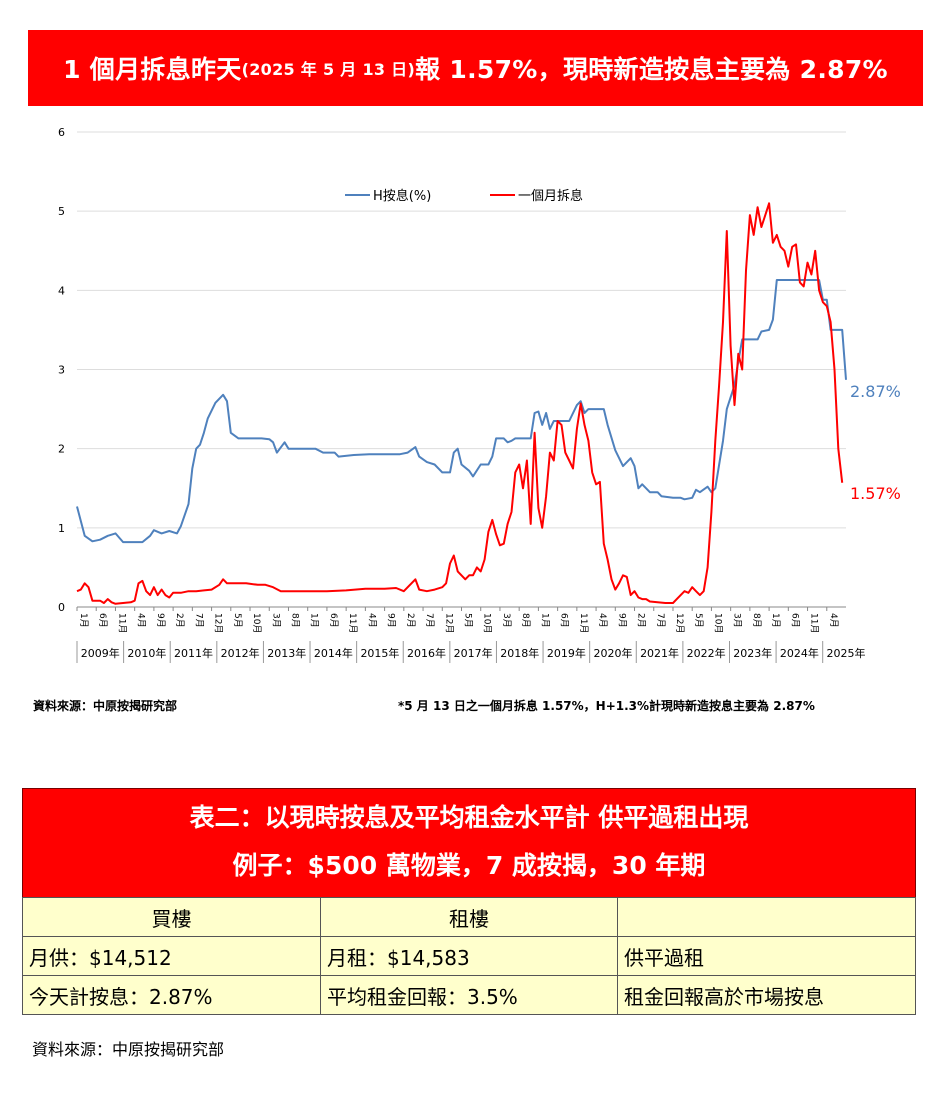  Describe the element at coordinates (426, 653) in the screenshot. I see `x-year-label: 2016年` at that location.